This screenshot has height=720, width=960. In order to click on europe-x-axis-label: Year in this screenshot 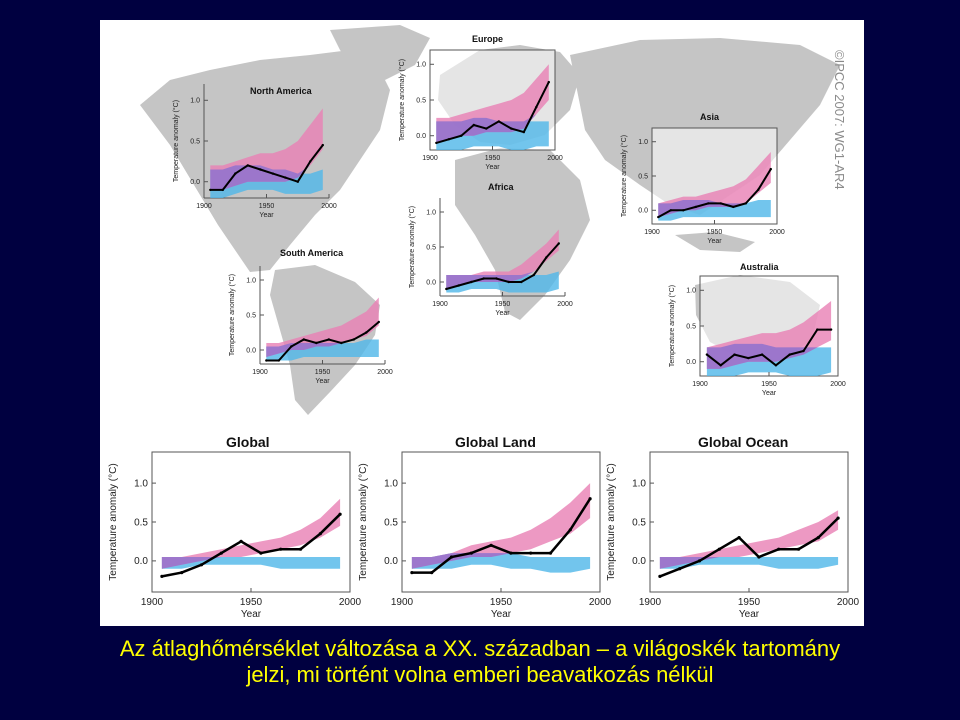, I will do `click(492, 167)`.